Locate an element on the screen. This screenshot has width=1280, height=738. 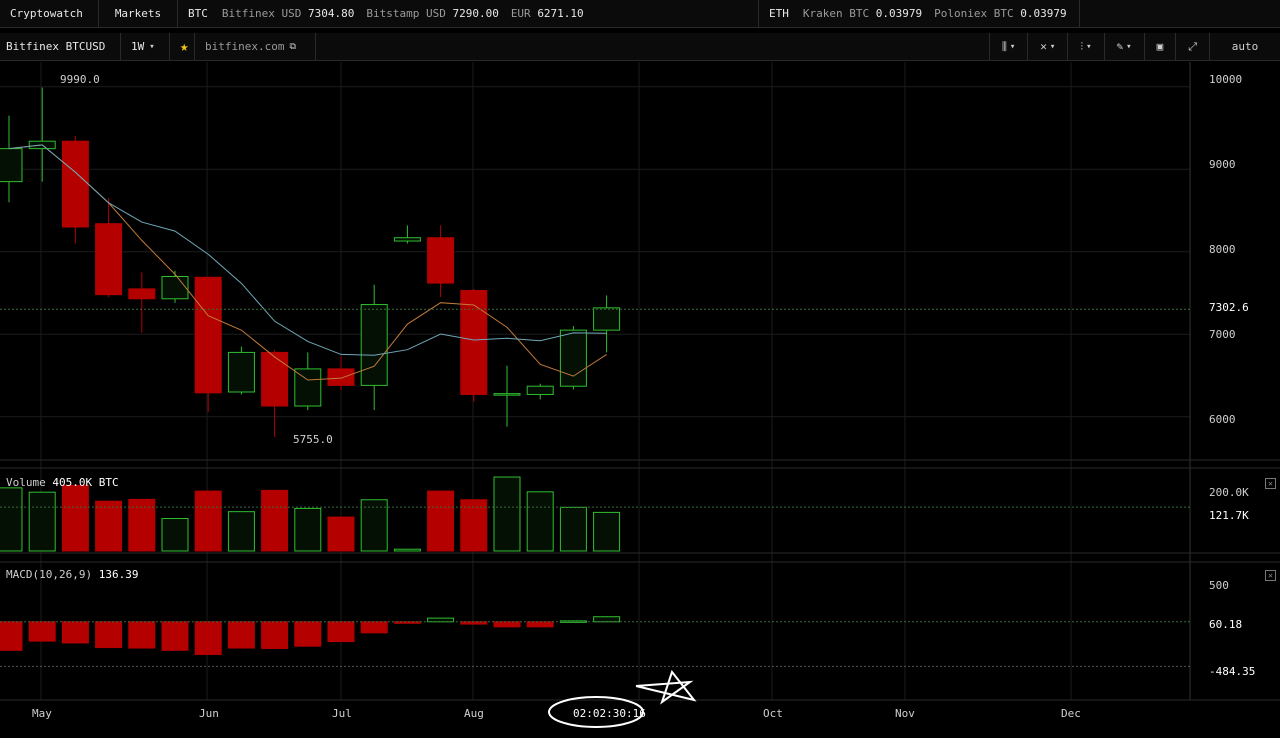
user-drawing is located at coordinates (622, 698).